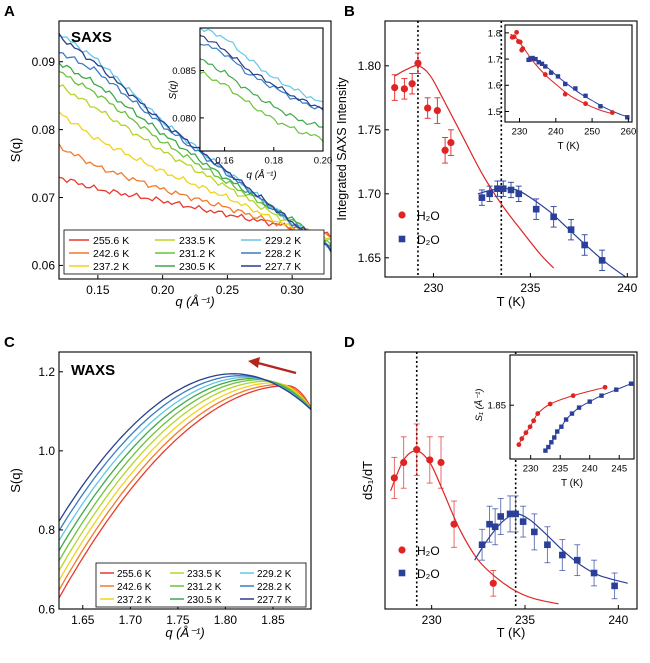 This screenshot has width=650, height=663. I want to click on panel-d-inset-x-tick-label: 240, so click(590, 469).